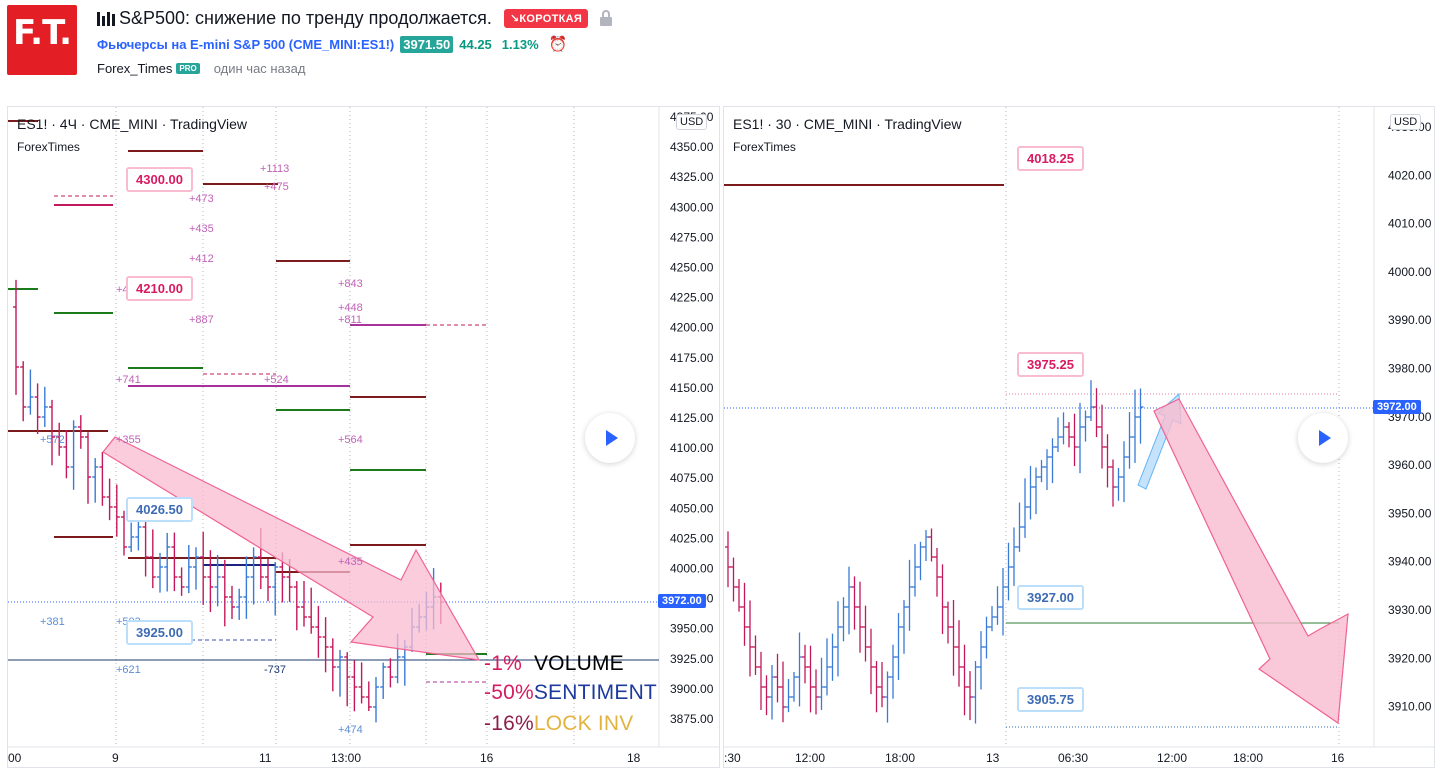 Image resolution: width=1441 pixels, height=777 pixels. Describe the element at coordinates (692, 177) in the screenshot. I see `y-tick: 4325.00` at that location.